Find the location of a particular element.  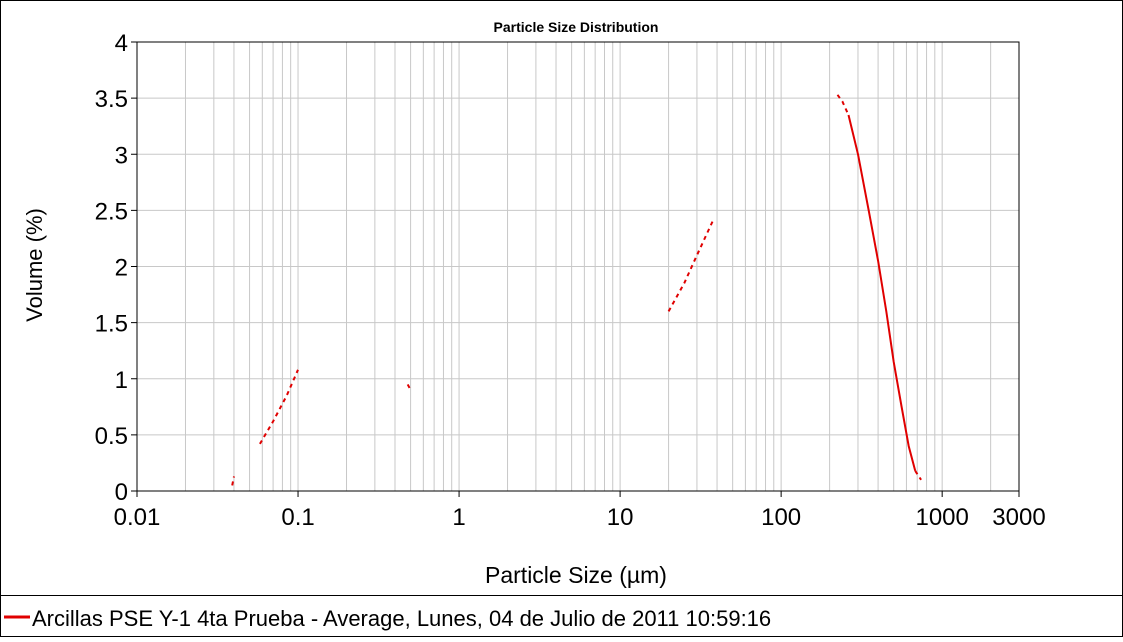

x-tick-label: 0.1 is located at coordinates (297, 517).